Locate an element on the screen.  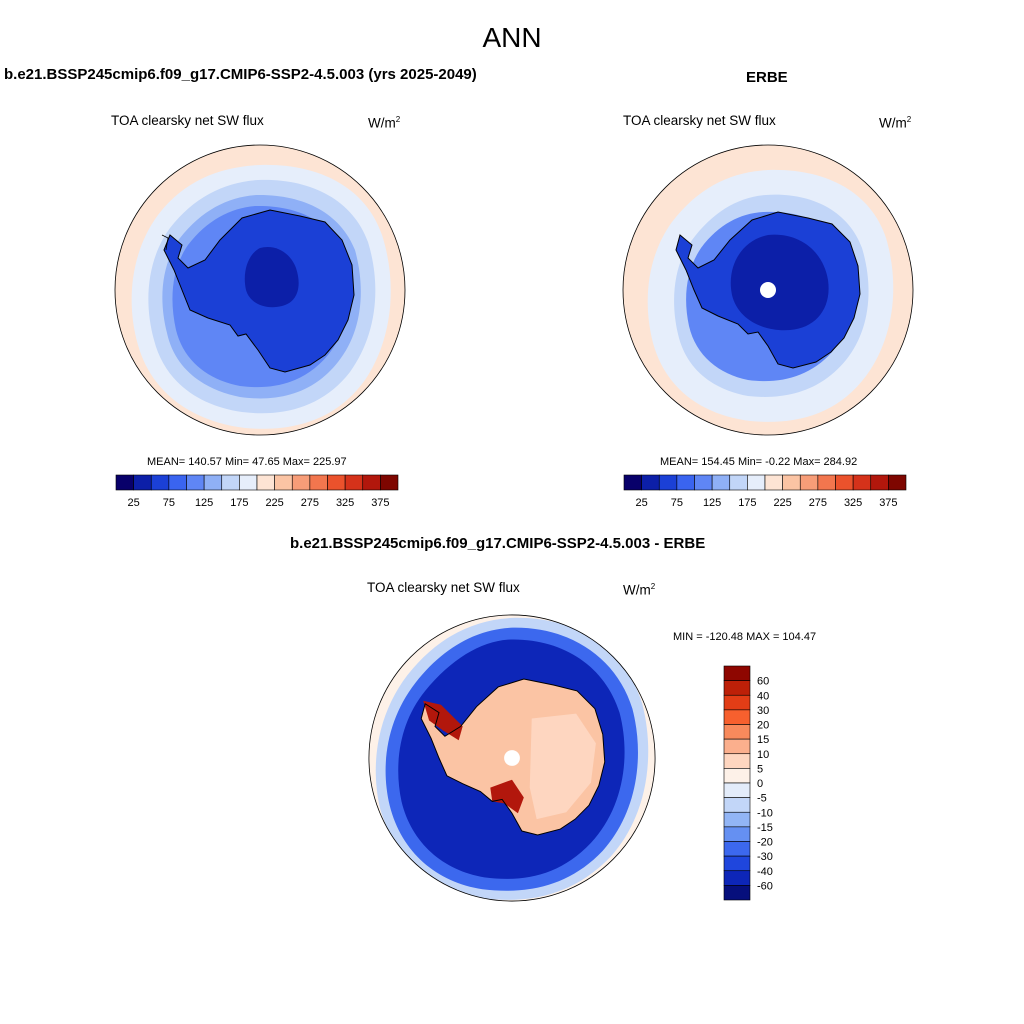
model-units-label: W/m2 is located at coordinates (384, 123).